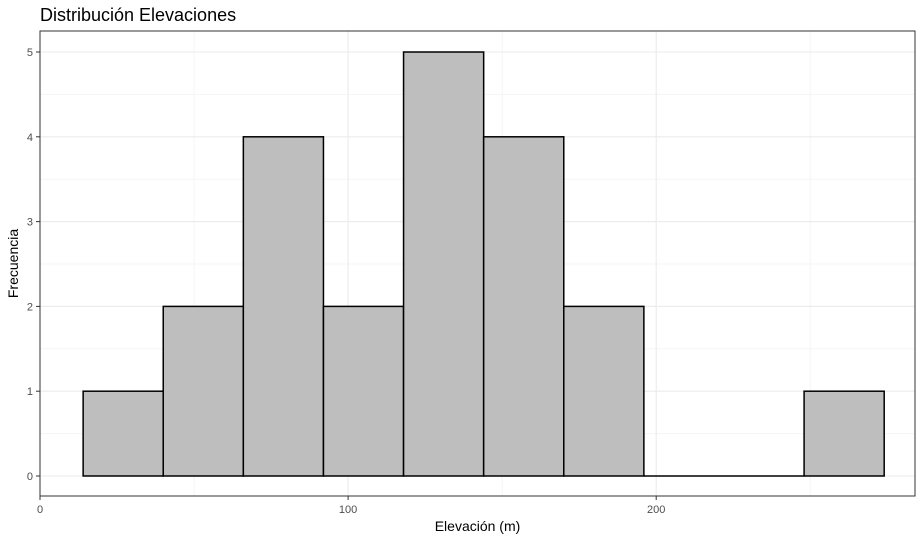  I want to click on y-axis: 0 1 2 3 4 5, so click(33, 265).